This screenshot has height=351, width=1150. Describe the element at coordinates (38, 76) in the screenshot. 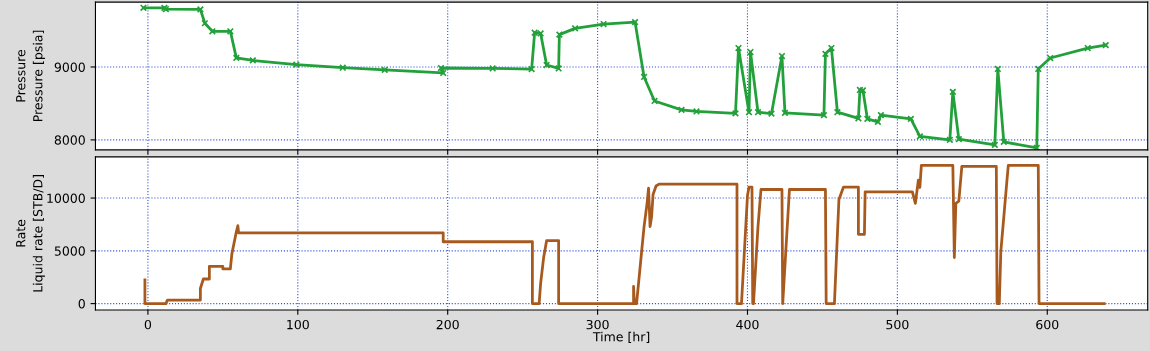

I see `y-axis-title: Pressure [psia]` at that location.